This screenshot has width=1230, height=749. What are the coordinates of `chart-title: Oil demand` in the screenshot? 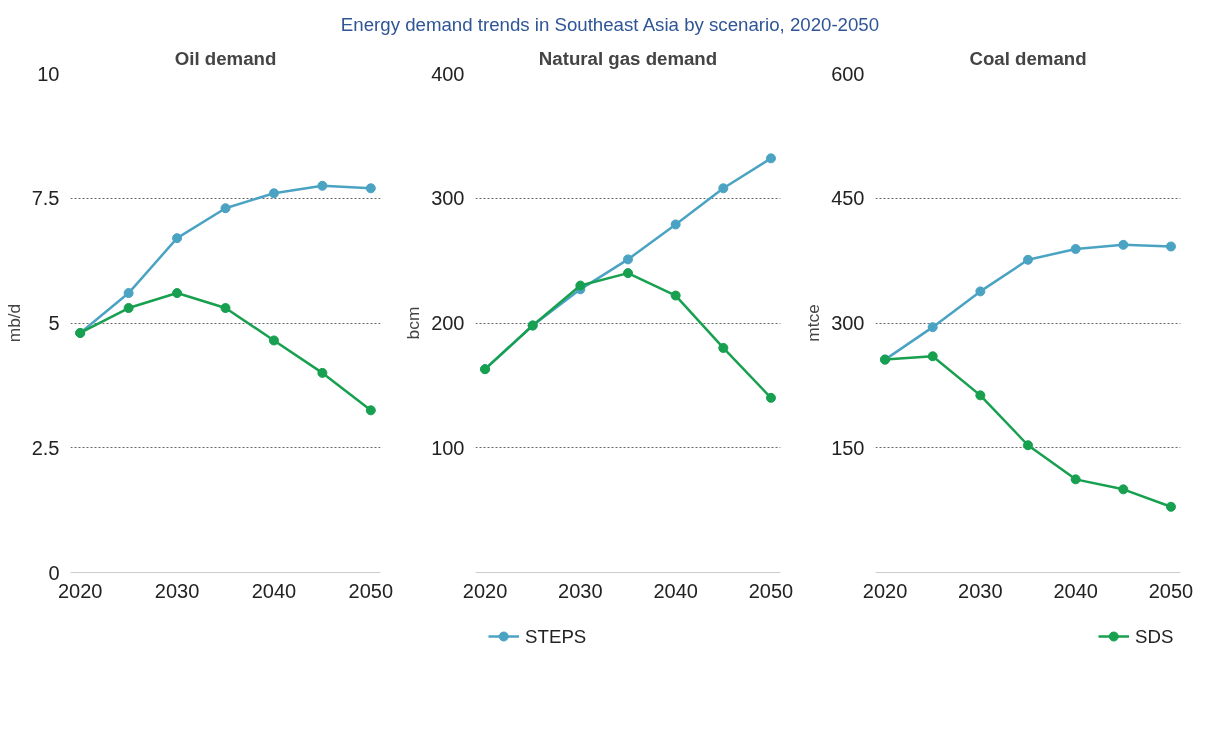 It's located at (225, 58).